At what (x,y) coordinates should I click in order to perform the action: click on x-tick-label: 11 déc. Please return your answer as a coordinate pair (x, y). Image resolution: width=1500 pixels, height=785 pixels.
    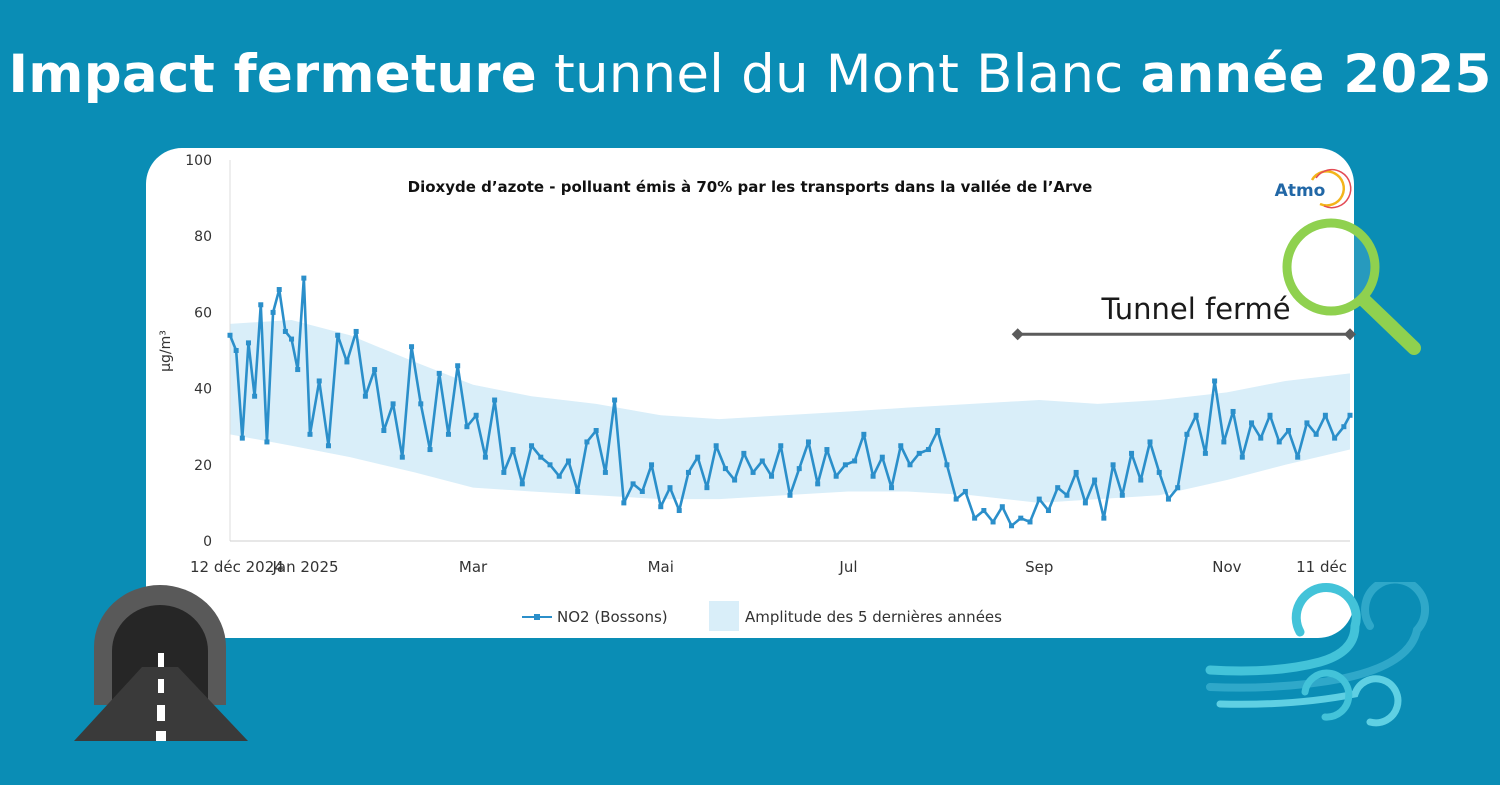
    Looking at the image, I should click on (1321, 567).